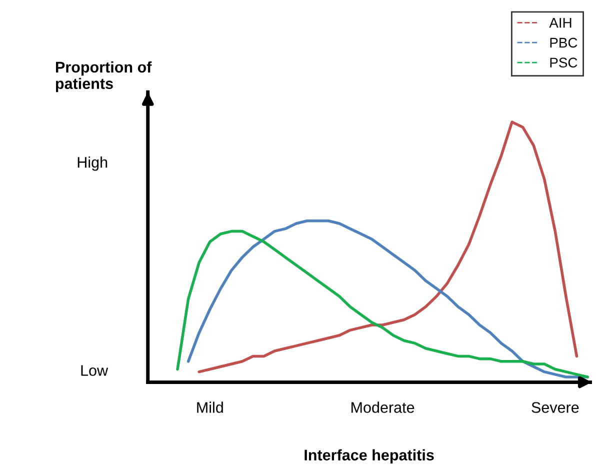 This screenshot has width=611, height=465. What do you see at coordinates (560, 23) in the screenshot?
I see `legend-label: AIH` at bounding box center [560, 23].